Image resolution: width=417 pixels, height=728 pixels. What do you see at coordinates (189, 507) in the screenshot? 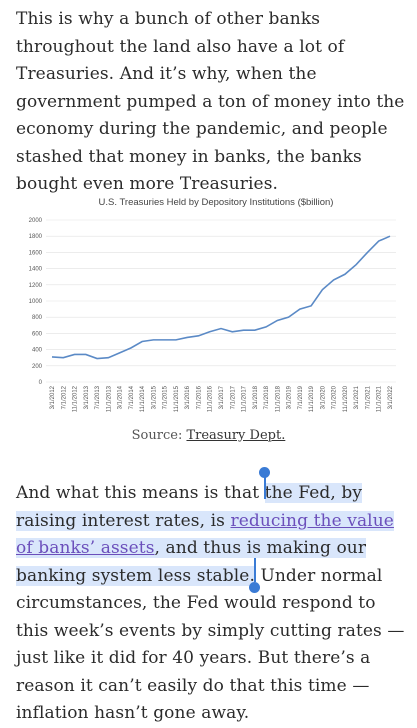
I see `selected-text-part1: the Fed, by raising interest rates, is` at bounding box center [189, 507].